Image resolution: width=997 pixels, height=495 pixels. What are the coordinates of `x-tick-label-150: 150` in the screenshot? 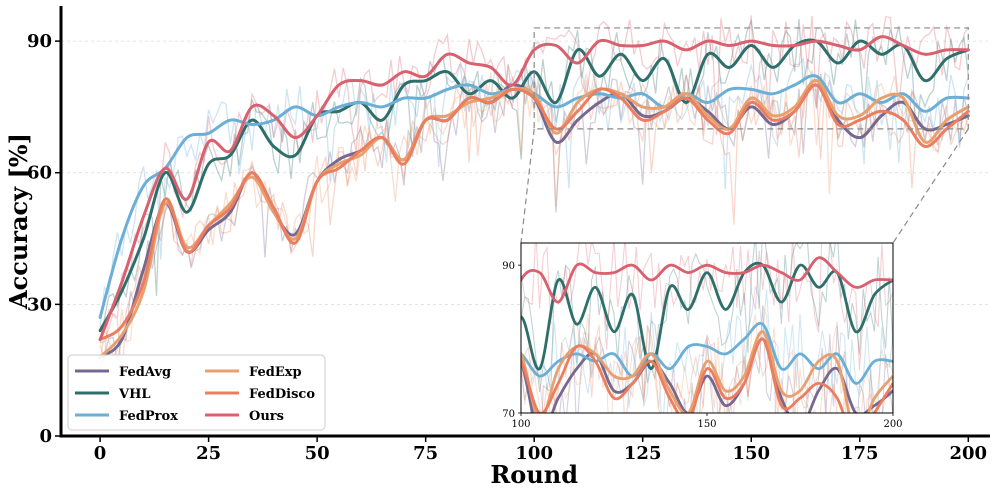 It's located at (751, 453).